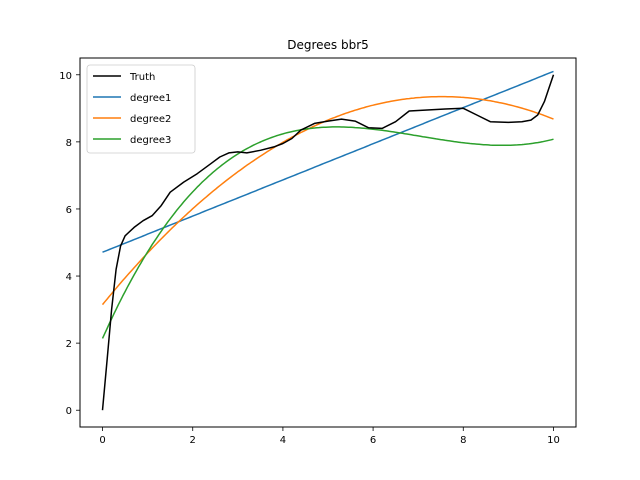  What do you see at coordinates (142, 77) in the screenshot?
I see `legend-label: Truth` at bounding box center [142, 77].